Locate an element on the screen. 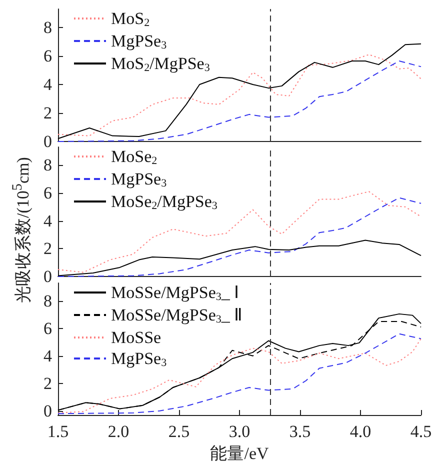 The height and width of the screenshot is (467, 438). x-tick-label: 3.5 is located at coordinates (300, 431).